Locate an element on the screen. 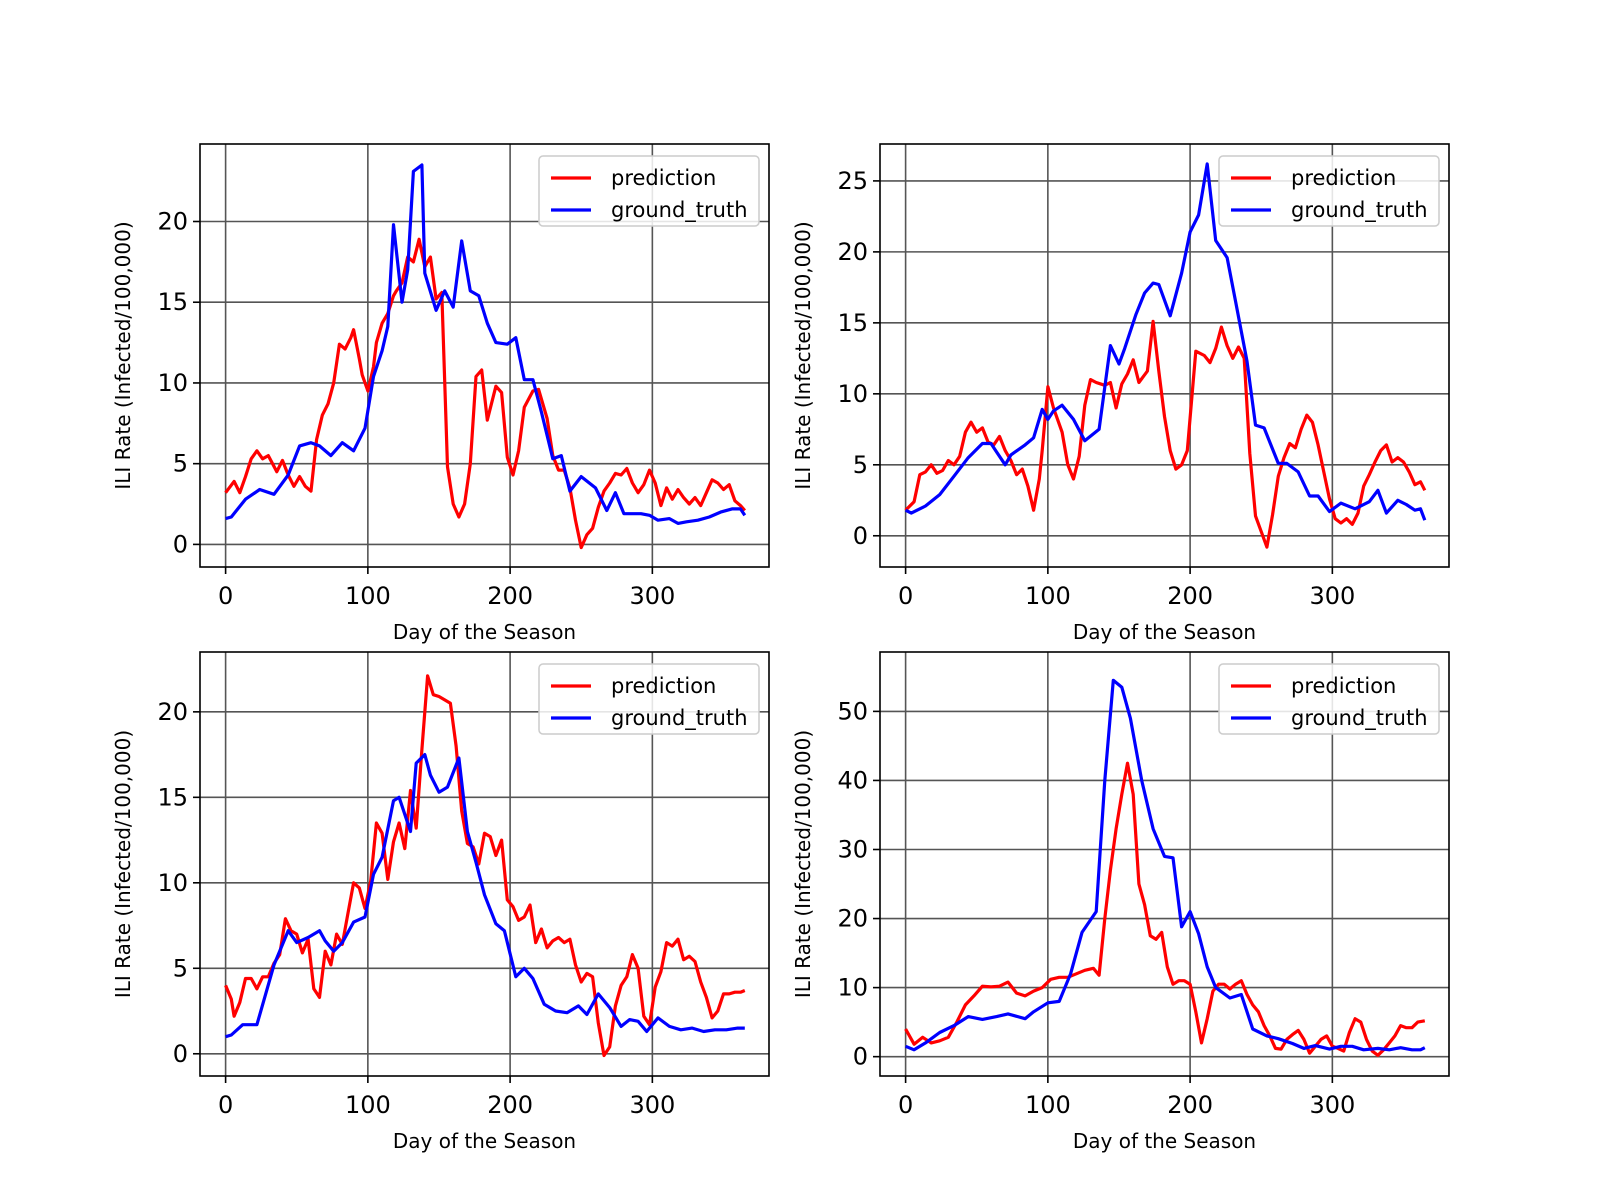 Image resolution: width=1600 pixels, height=1200 pixels. y-tick-label: 30 is located at coordinates (852, 849).